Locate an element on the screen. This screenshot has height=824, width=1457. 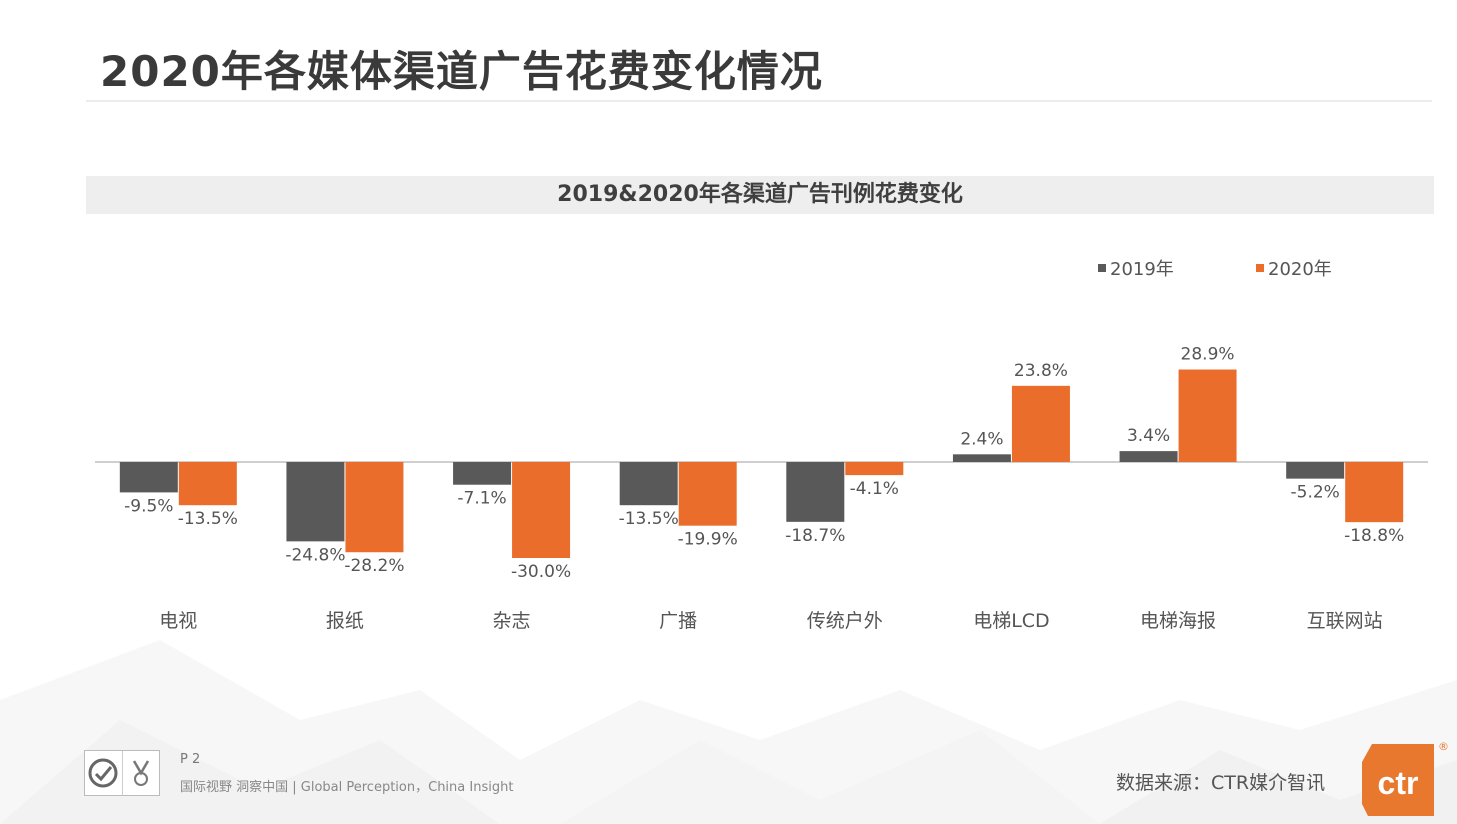
ctr-logo: ctr is located at coordinates (1398, 780).